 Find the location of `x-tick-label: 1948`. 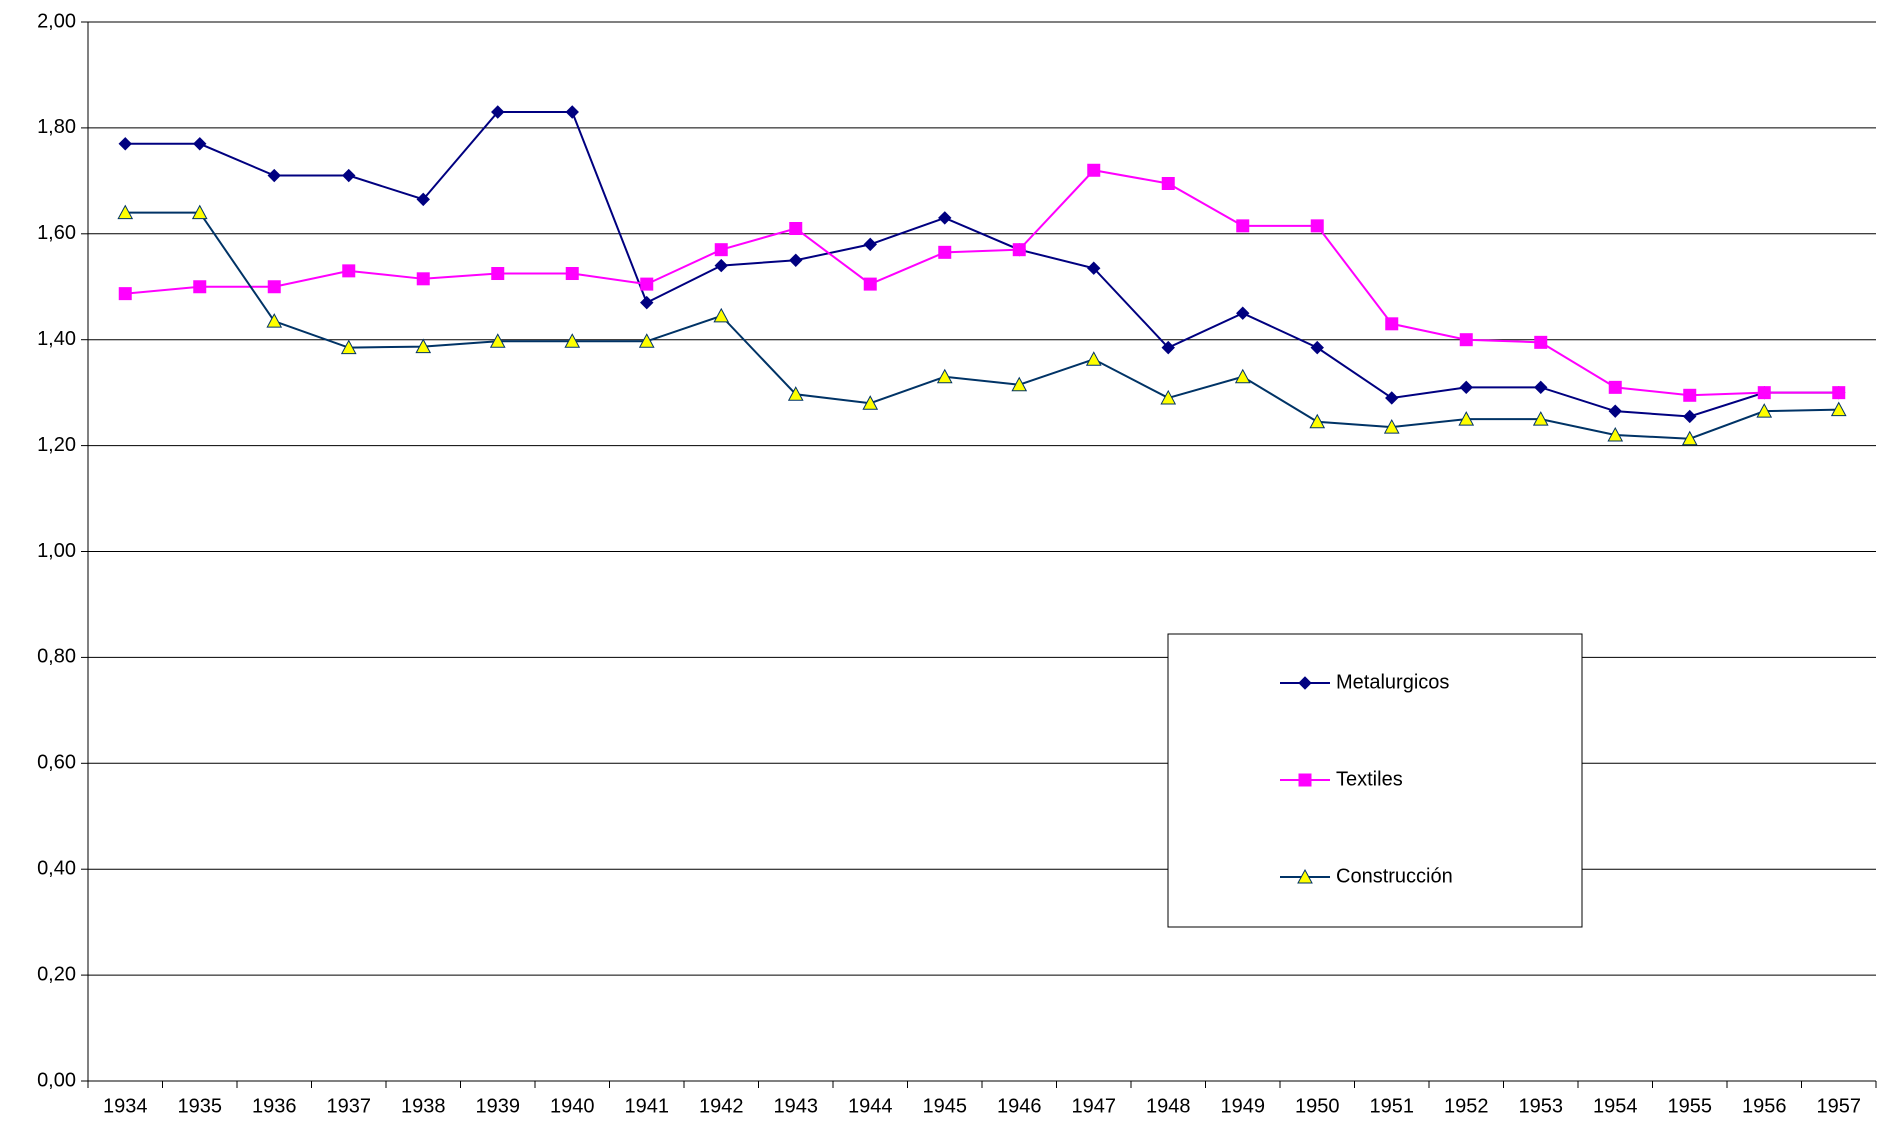

x-tick-label: 1948 is located at coordinates (1168, 1106).